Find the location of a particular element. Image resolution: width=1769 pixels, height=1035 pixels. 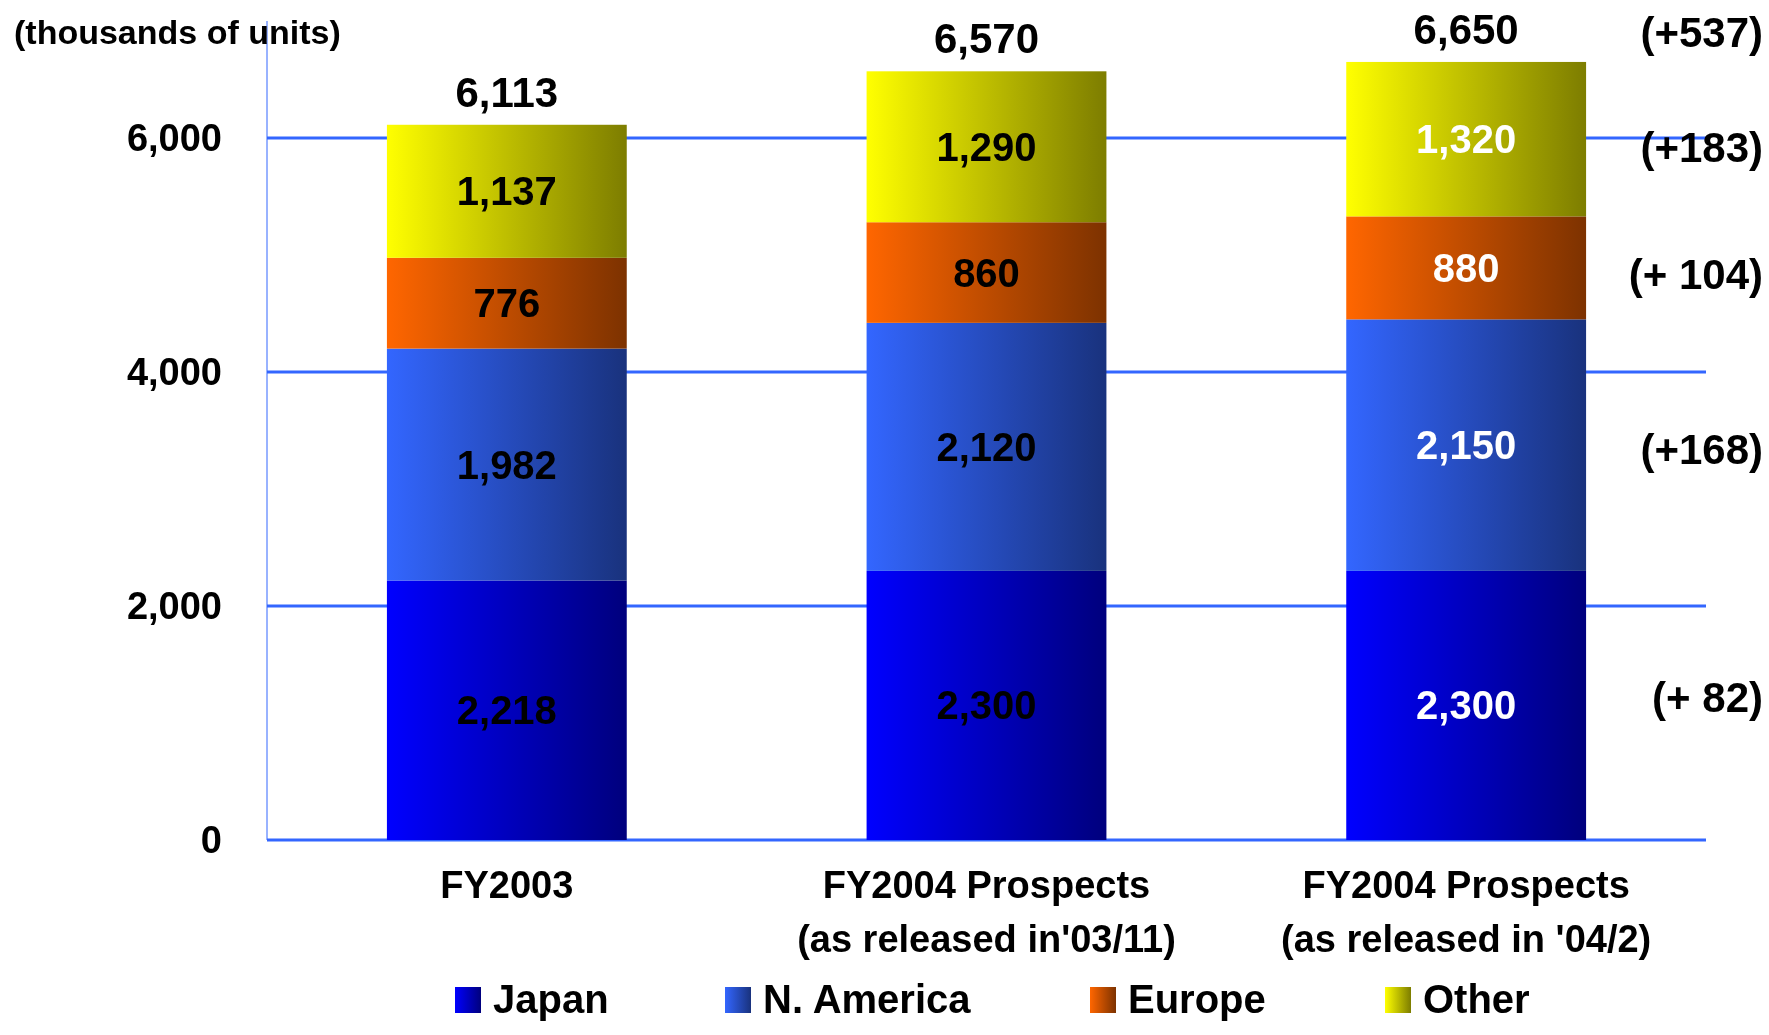

annotation: (+ 82) is located at coordinates (1707, 697).